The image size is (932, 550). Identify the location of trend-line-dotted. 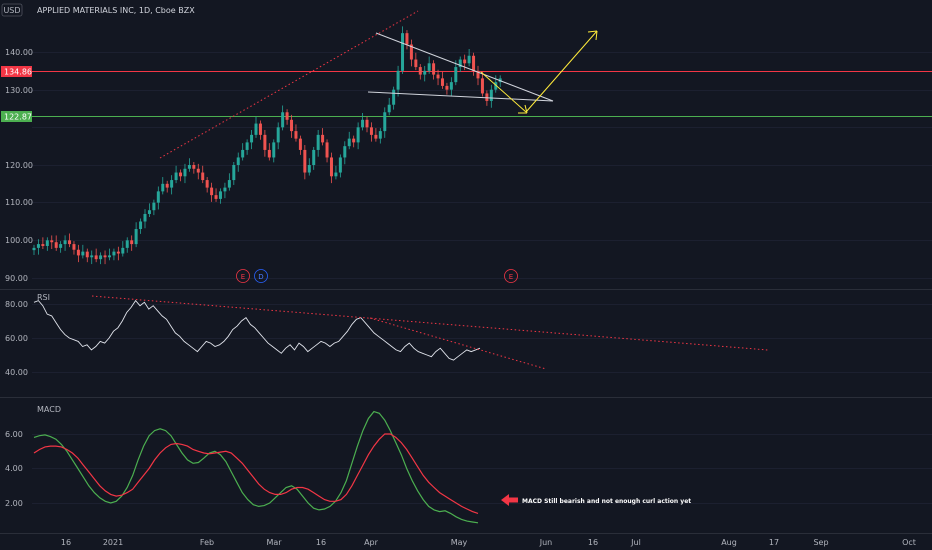
(289, 84).